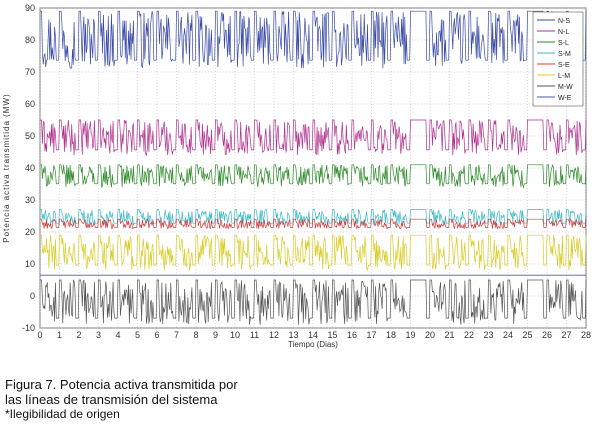 The height and width of the screenshot is (429, 595). I want to click on y-tick-label: 20, so click(30, 232).